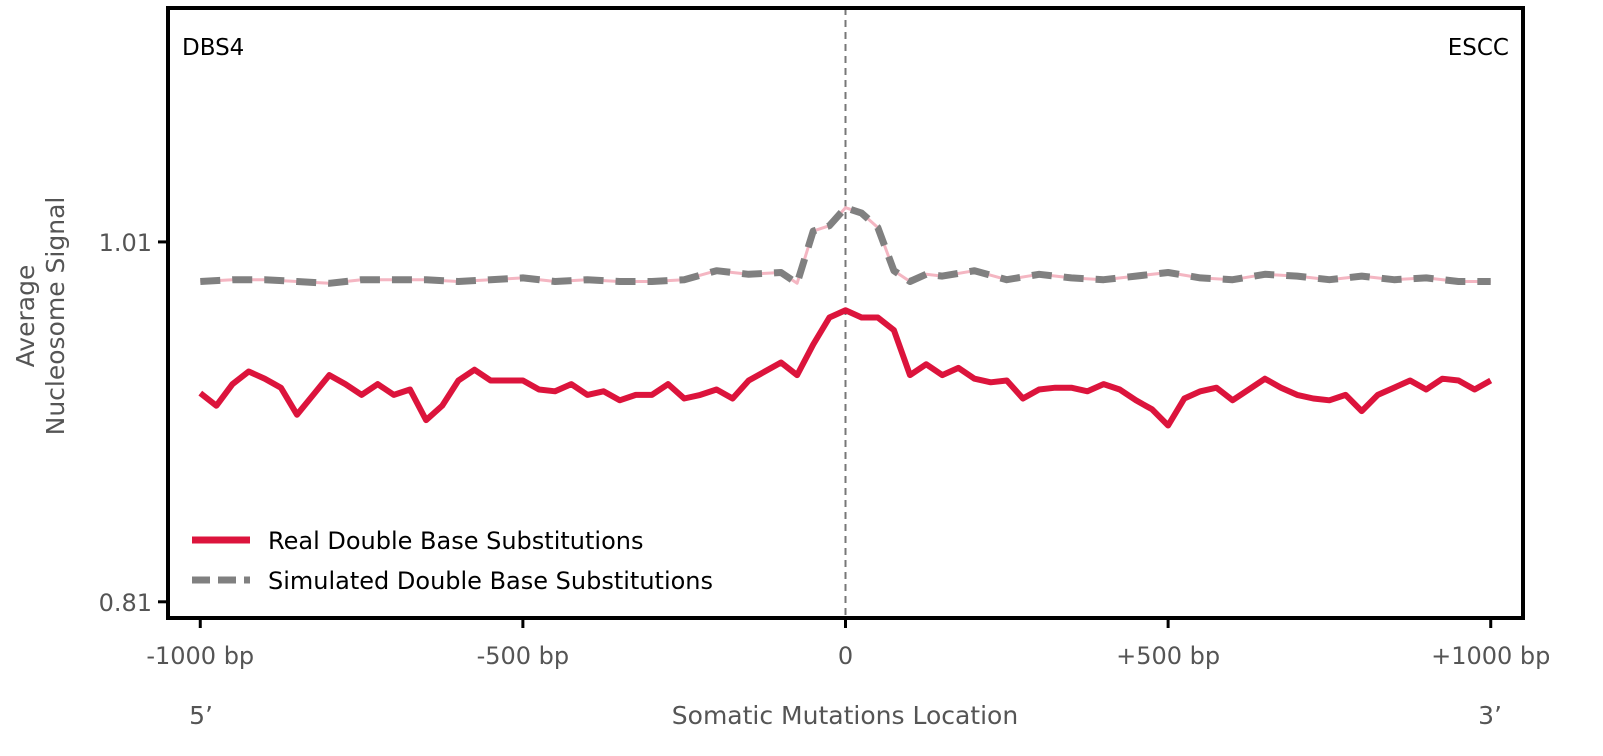 Image resolution: width=1603 pixels, height=756 pixels. What do you see at coordinates (490, 581) in the screenshot?
I see `legend-label-simulated: Simulated Double Base Substitutions` at bounding box center [490, 581].